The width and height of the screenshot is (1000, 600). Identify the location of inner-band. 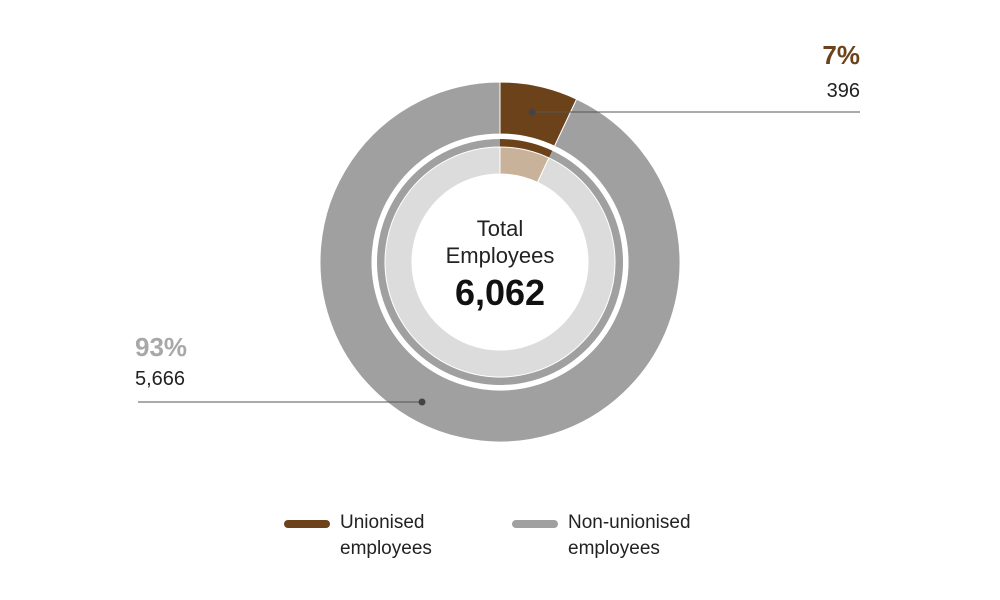
(526, 148).